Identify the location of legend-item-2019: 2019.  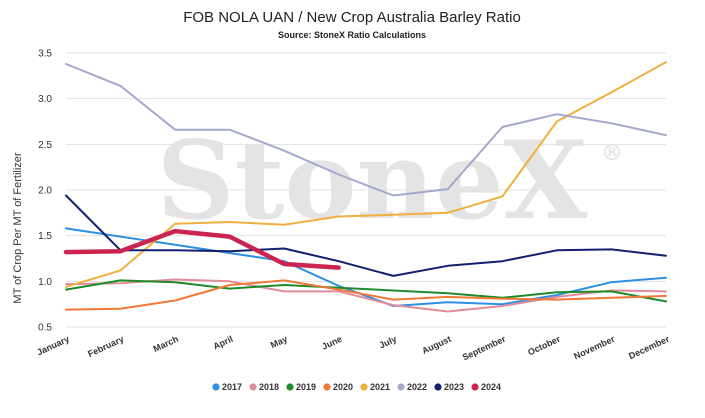
(301, 387).